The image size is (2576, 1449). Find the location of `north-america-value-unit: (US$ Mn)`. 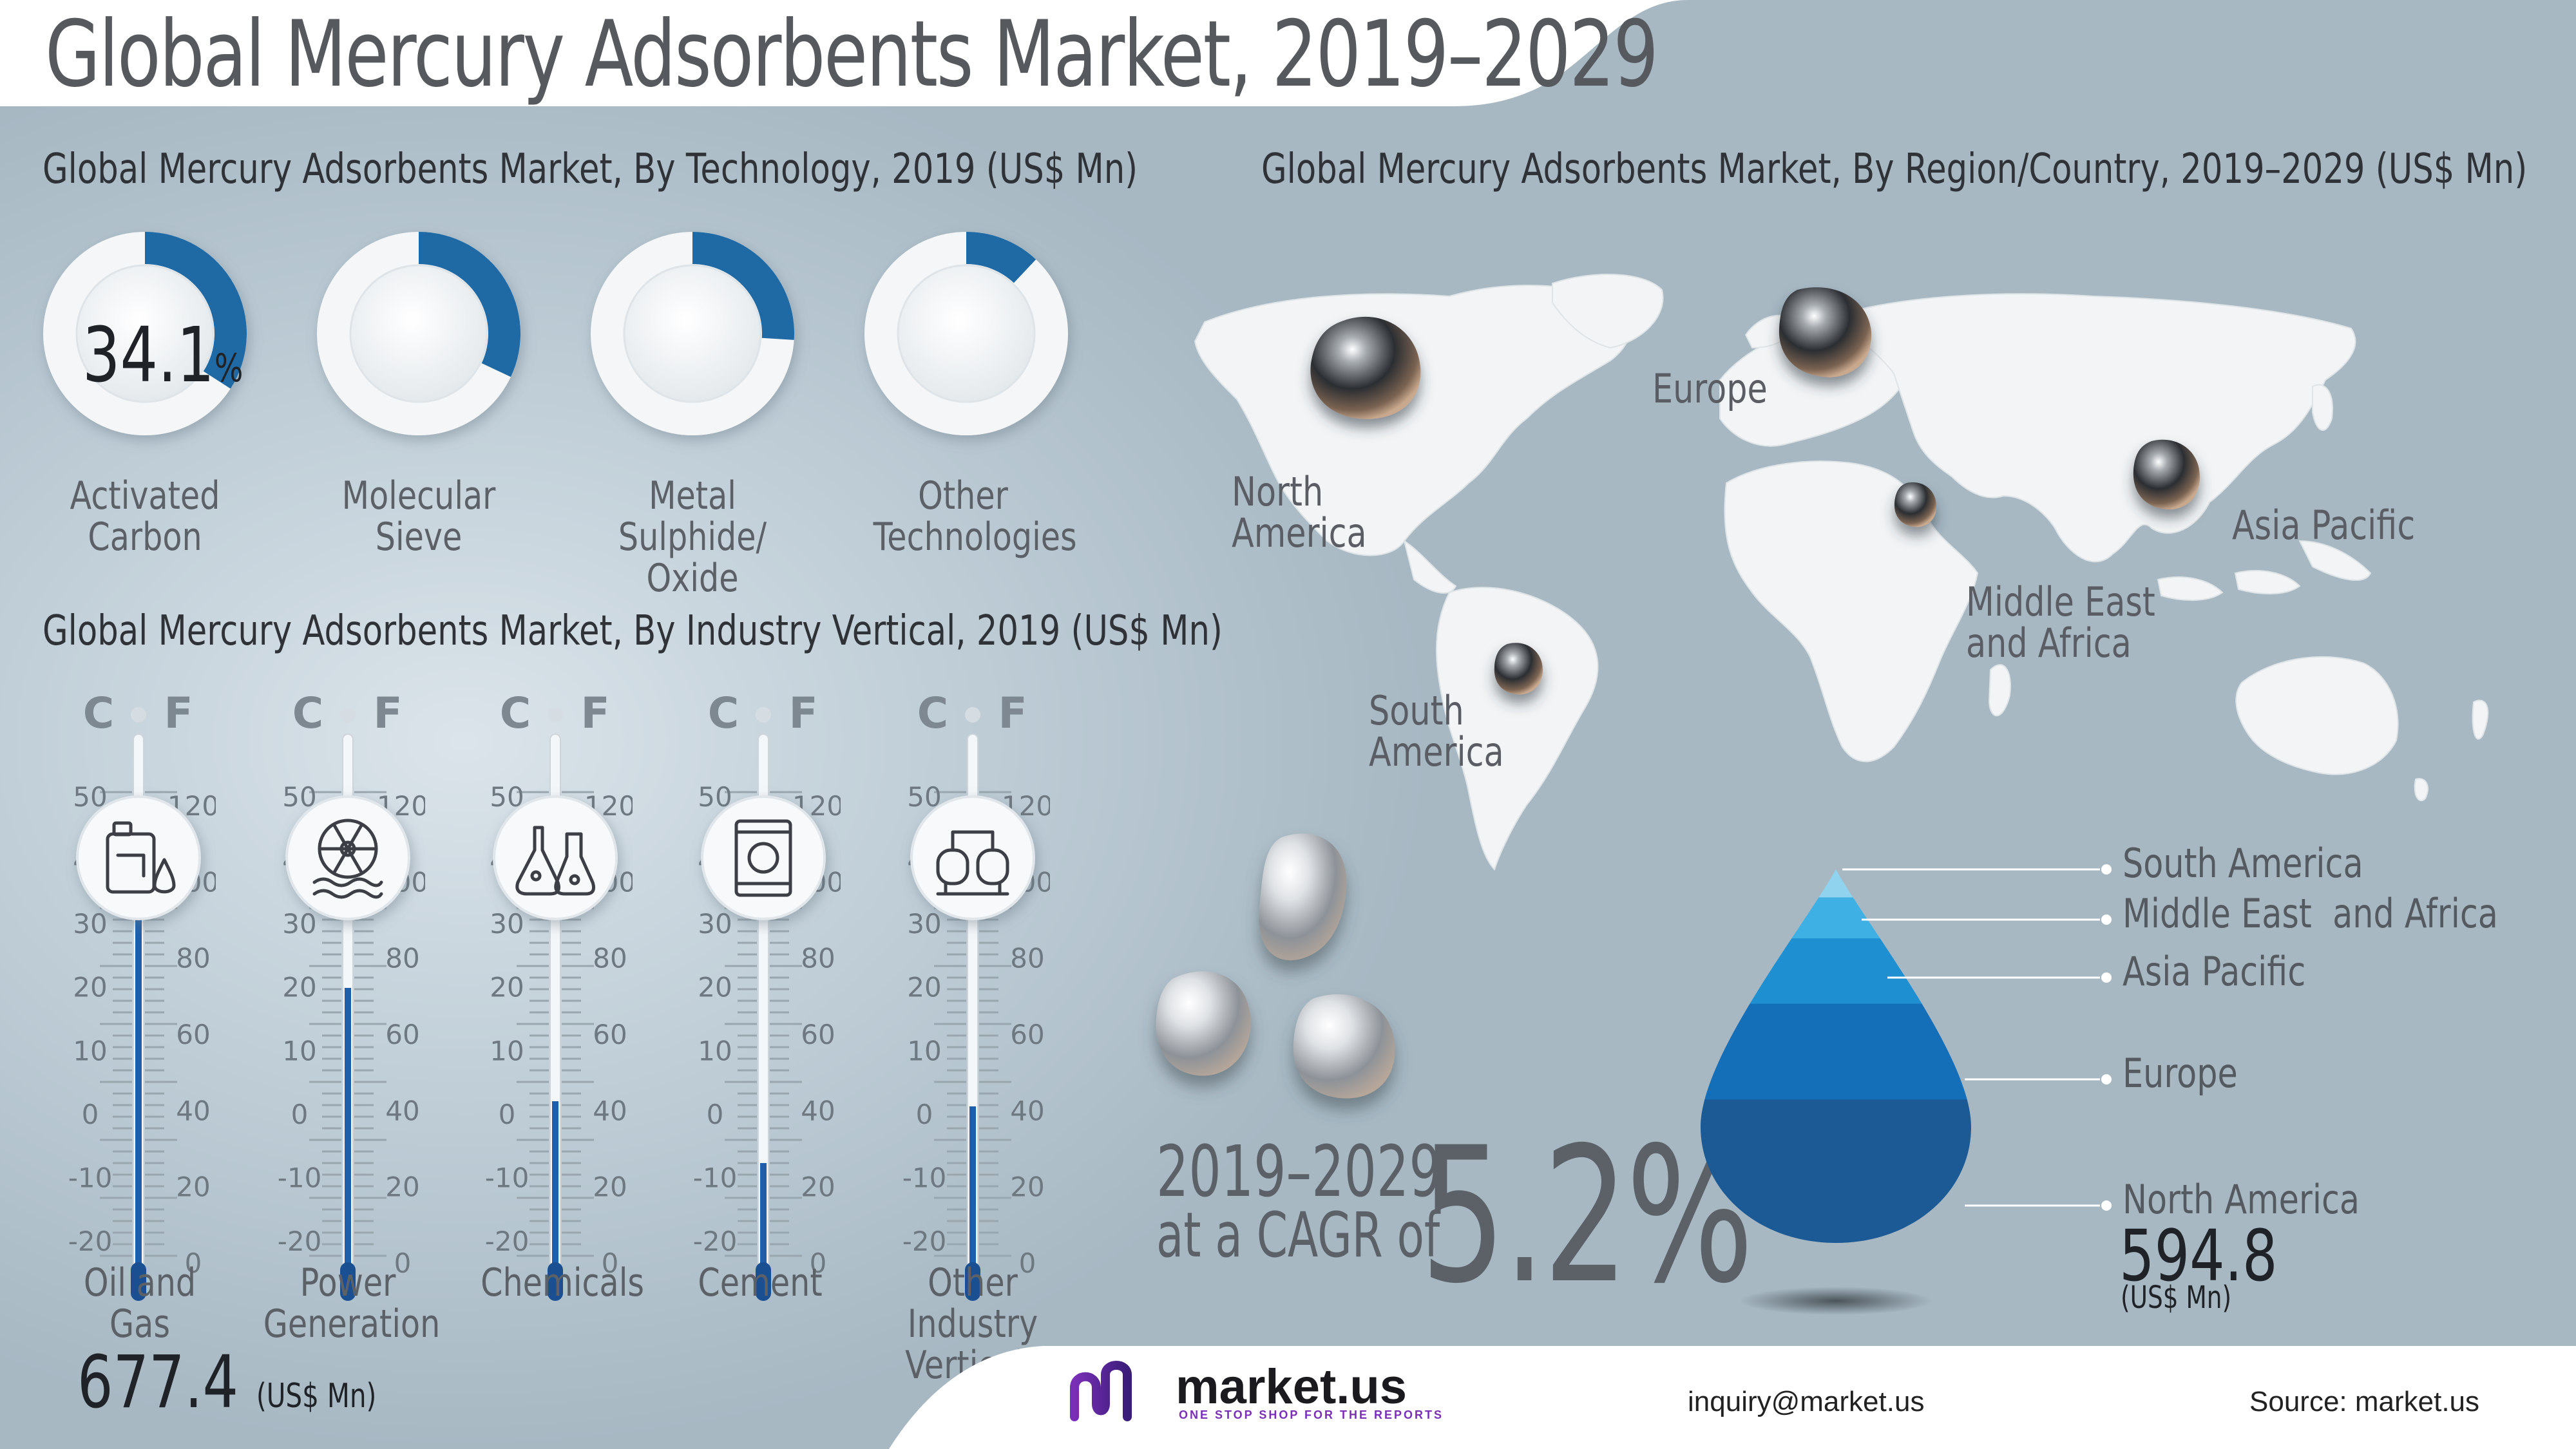

north-america-value-unit: (US$ Mn) is located at coordinates (2176, 1298).